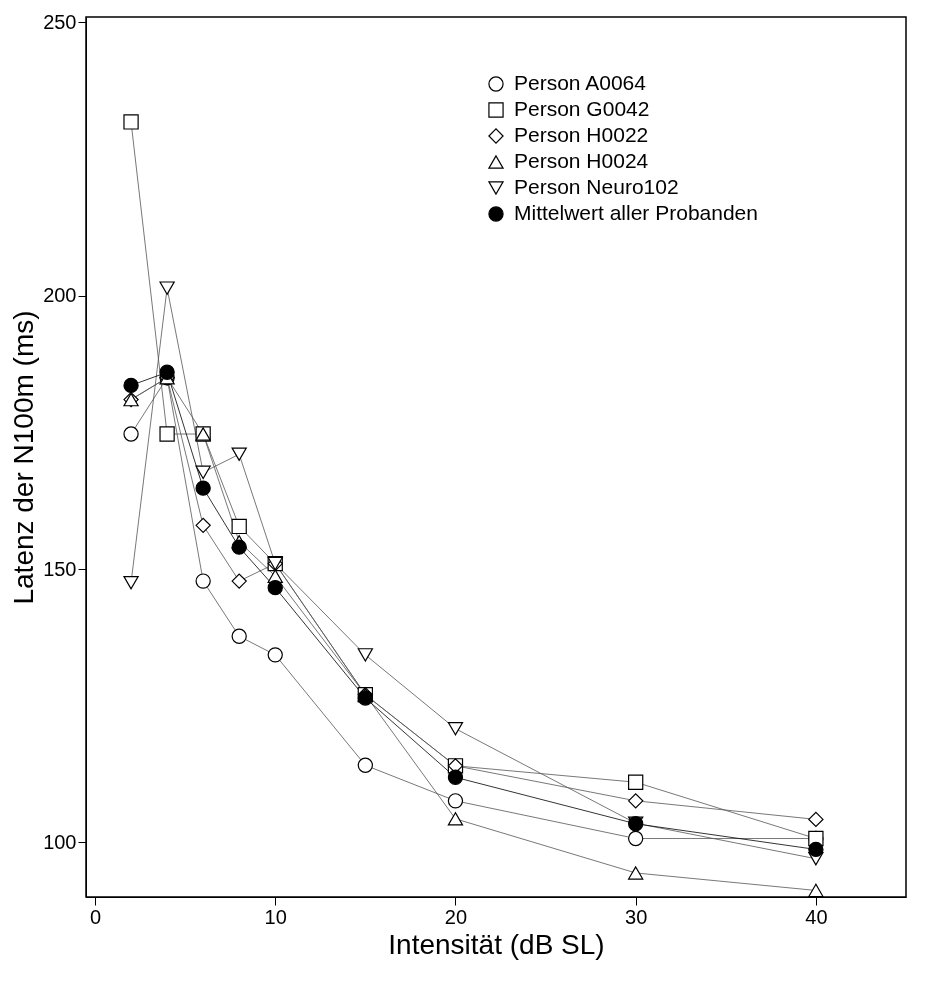 Image resolution: width=951 pixels, height=1001 pixels. What do you see at coordinates (636, 916) in the screenshot?
I see `x-tick-label: 30` at bounding box center [636, 916].